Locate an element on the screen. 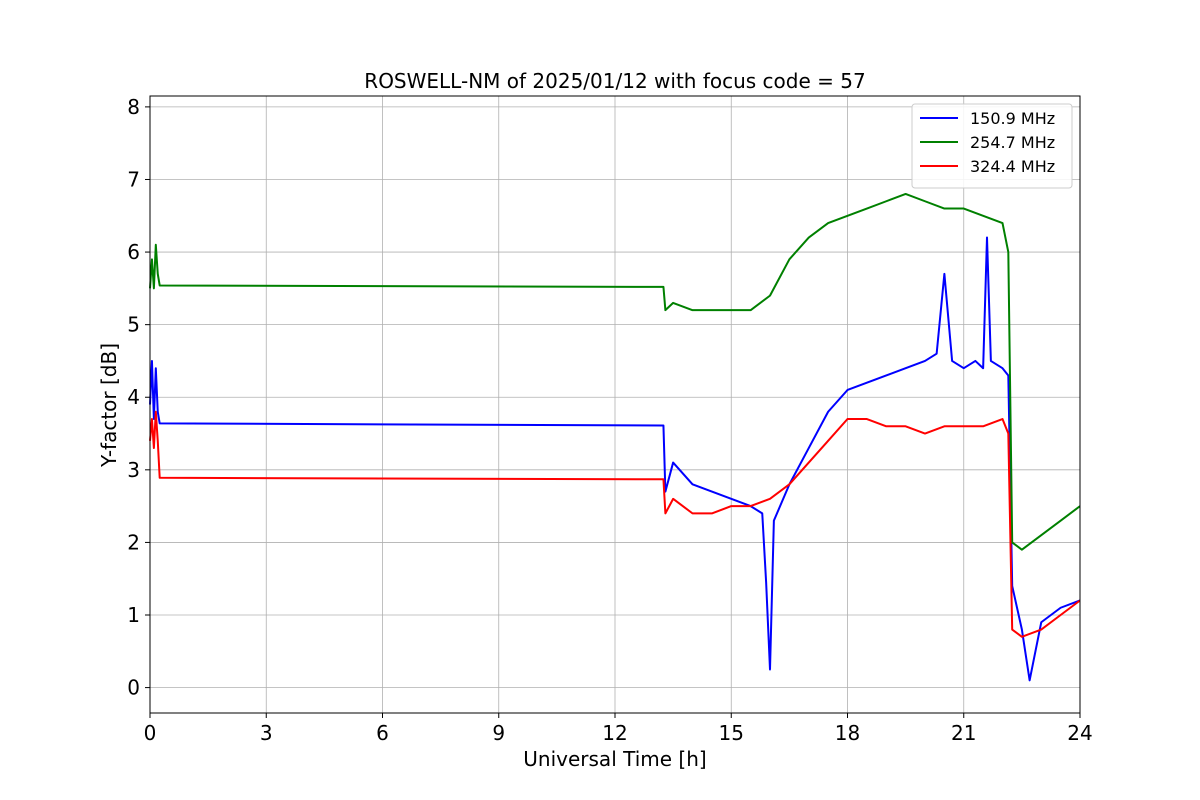  y-axis: 0 1 2 3 4 5 6 7 8 is located at coordinates (138, 397).